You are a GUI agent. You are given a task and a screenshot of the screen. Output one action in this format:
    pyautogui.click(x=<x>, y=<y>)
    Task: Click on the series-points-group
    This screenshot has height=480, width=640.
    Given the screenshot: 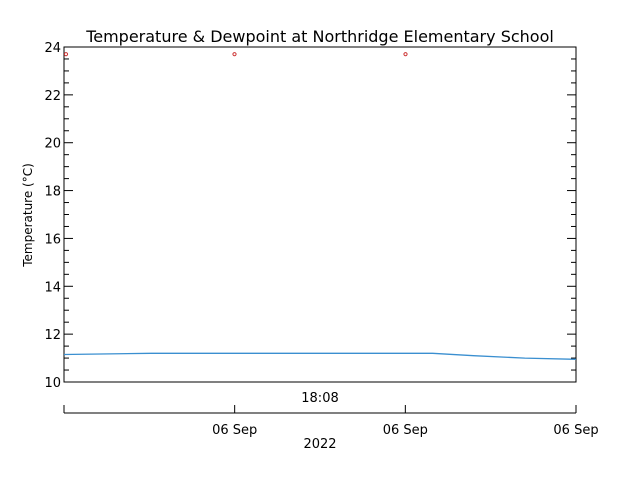 What is the action you would take?
    pyautogui.click(x=235, y=54)
    